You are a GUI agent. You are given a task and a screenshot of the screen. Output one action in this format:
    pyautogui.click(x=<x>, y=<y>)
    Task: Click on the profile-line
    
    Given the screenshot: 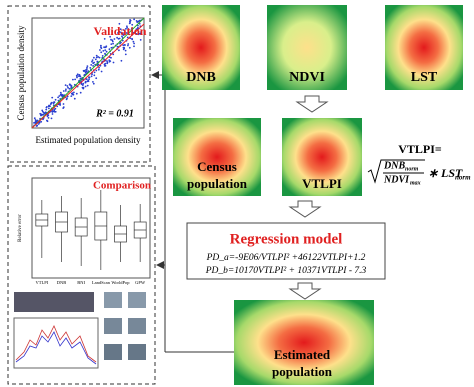 What is the action you would take?
    pyautogui.click(x=56, y=348)
    